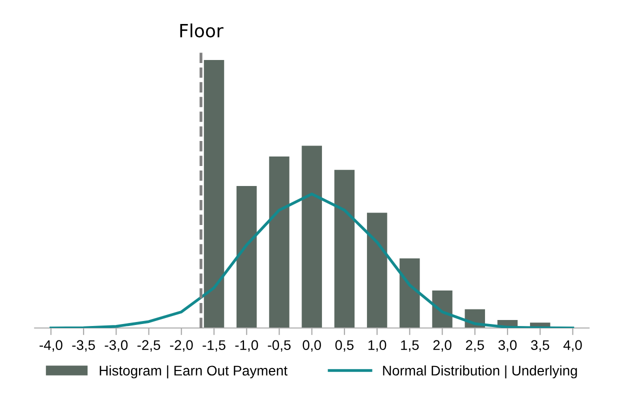 The height and width of the screenshot is (400, 630). Describe the element at coordinates (480, 371) in the screenshot. I see `legend-label: Normal Distribution | Underlying` at that location.